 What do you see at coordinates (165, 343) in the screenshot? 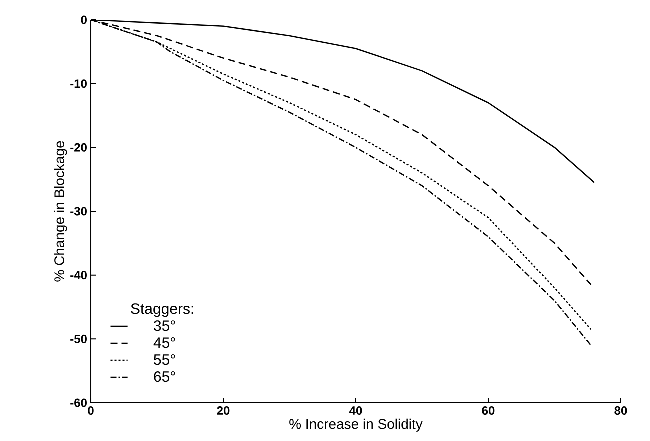
I see `legend-label: 45°` at bounding box center [165, 343].